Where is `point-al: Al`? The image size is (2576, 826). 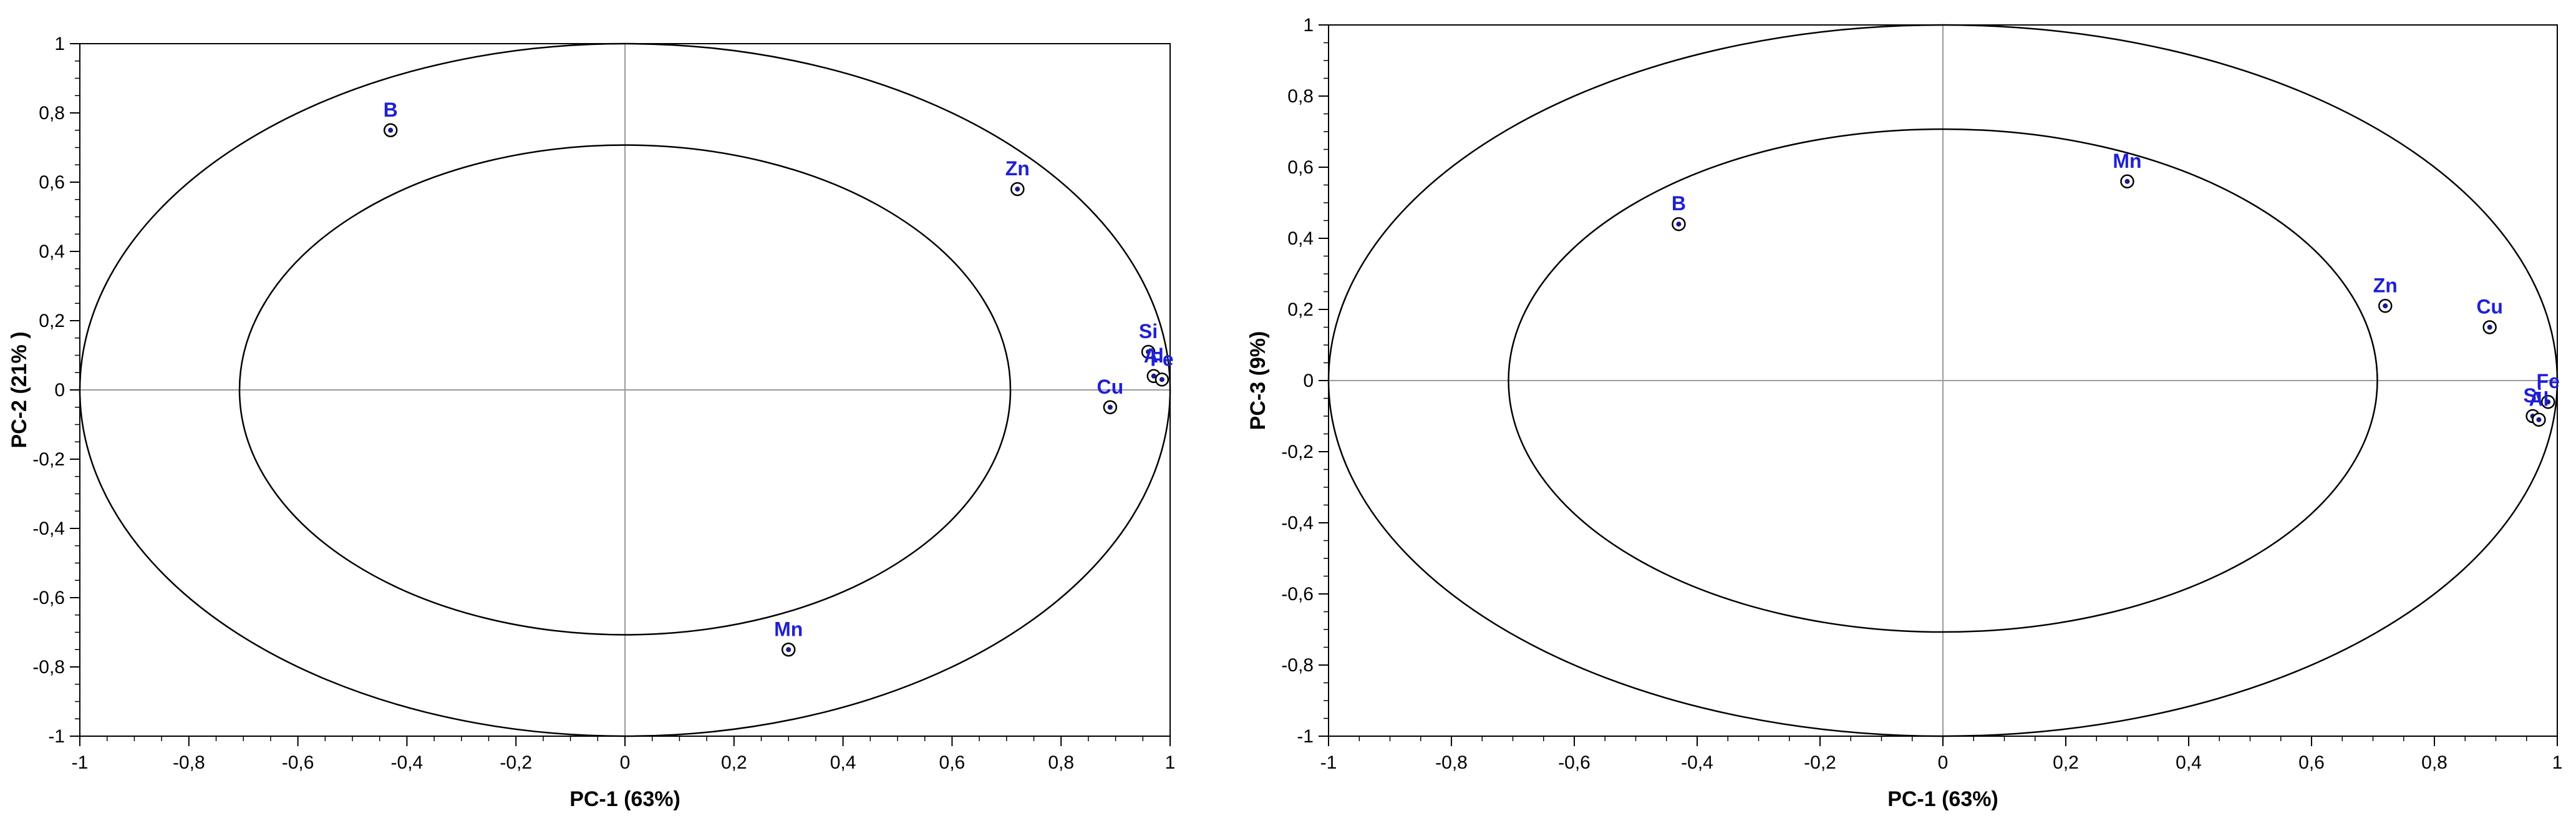 point-al: Al is located at coordinates (2539, 407).